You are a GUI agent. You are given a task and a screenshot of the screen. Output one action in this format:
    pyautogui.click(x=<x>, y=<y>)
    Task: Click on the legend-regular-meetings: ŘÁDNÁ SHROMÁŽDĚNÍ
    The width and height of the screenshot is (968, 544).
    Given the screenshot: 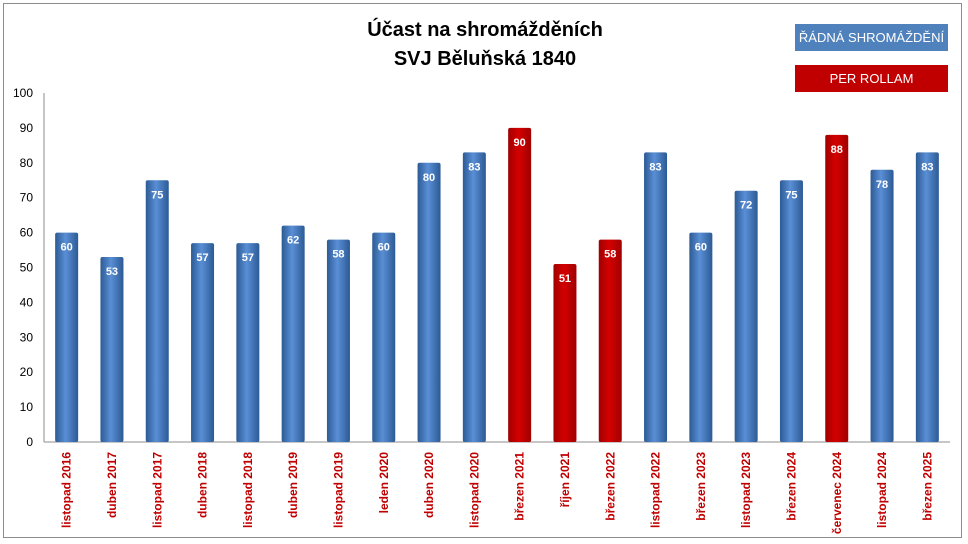 What is the action you would take?
    pyautogui.click(x=871, y=37)
    